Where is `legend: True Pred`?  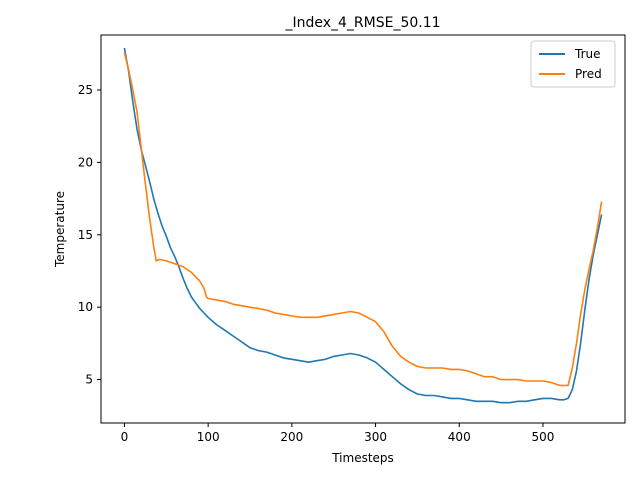
legend: True Pred is located at coordinates (573, 64).